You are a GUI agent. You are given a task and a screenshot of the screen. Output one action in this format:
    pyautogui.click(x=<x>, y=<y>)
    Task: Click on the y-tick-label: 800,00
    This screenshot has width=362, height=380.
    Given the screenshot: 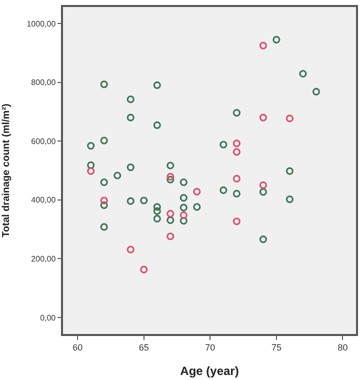 What is the action you would take?
    pyautogui.click(x=43, y=83)
    